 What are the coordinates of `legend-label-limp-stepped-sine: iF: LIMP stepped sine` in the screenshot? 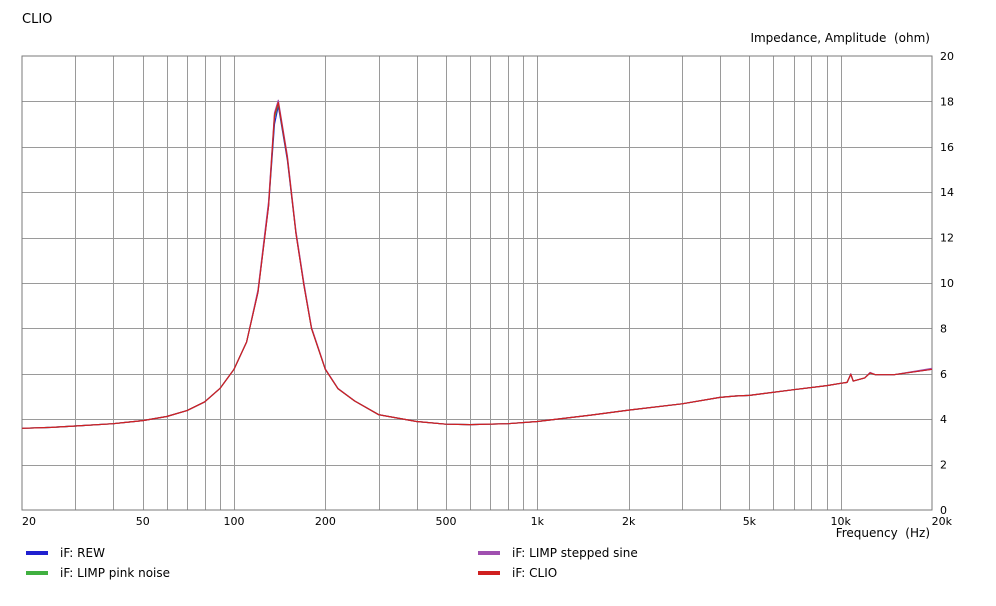 It's located at (575, 553).